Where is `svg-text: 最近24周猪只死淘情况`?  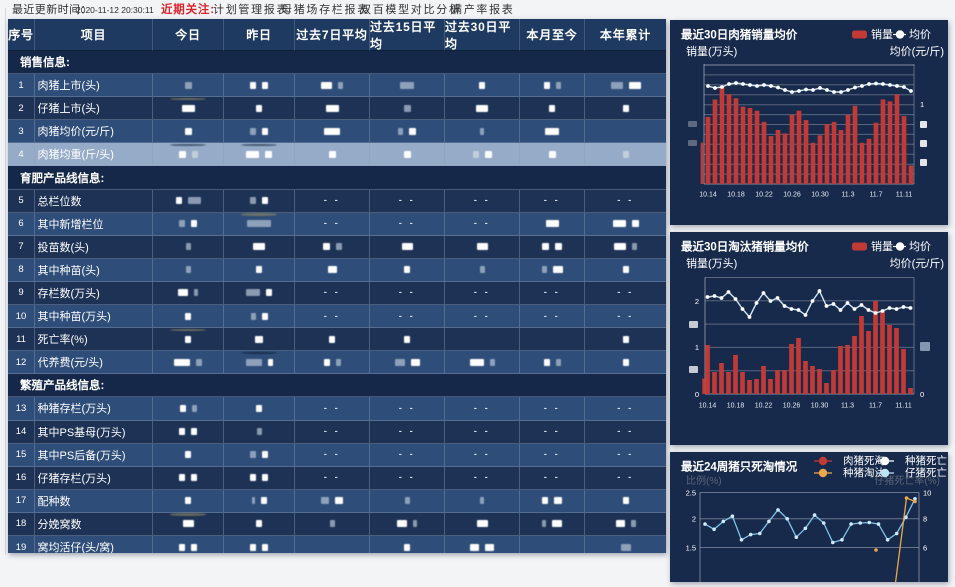 svg-text: 最近24周猪只死淘情况 is located at coordinates (739, 467).